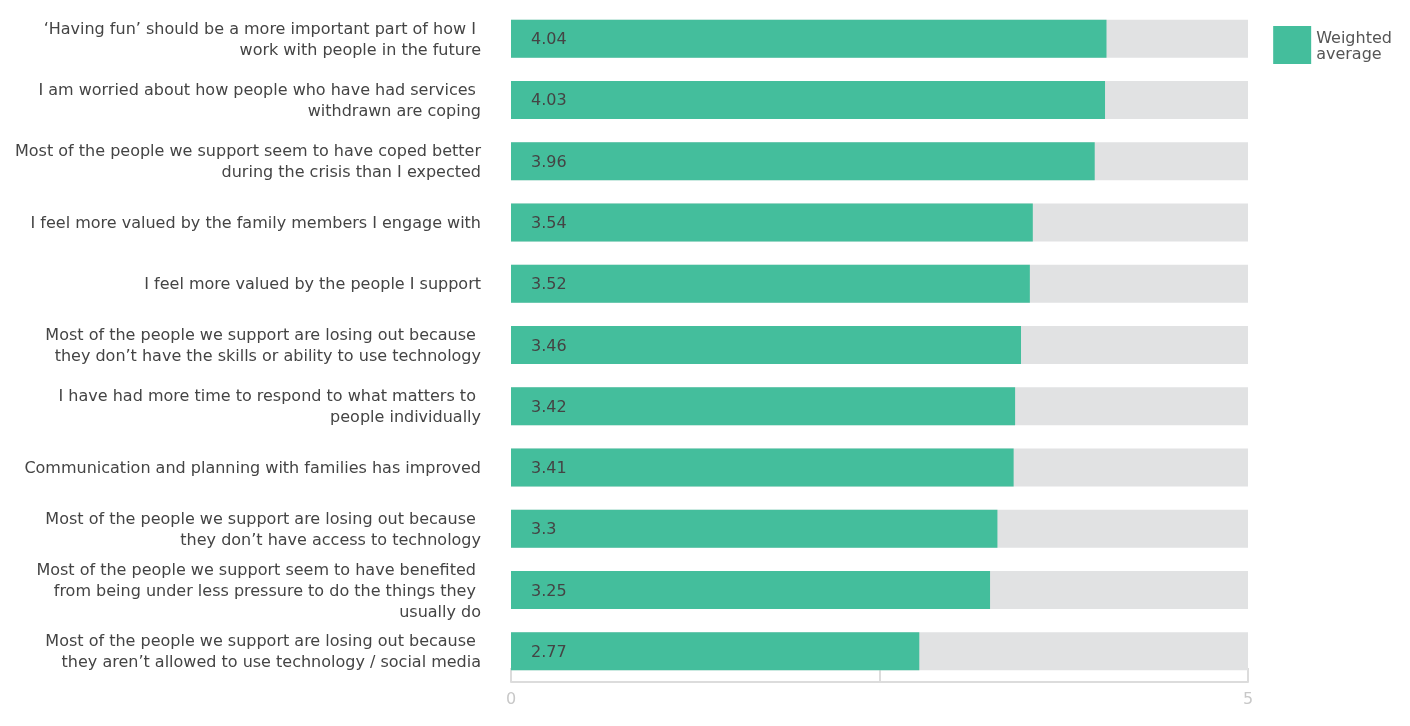 The height and width of the screenshot is (726, 1410). What do you see at coordinates (312, 284) in the screenshot?
I see `y-tick-label: I feel more valued by the people I support` at bounding box center [312, 284].